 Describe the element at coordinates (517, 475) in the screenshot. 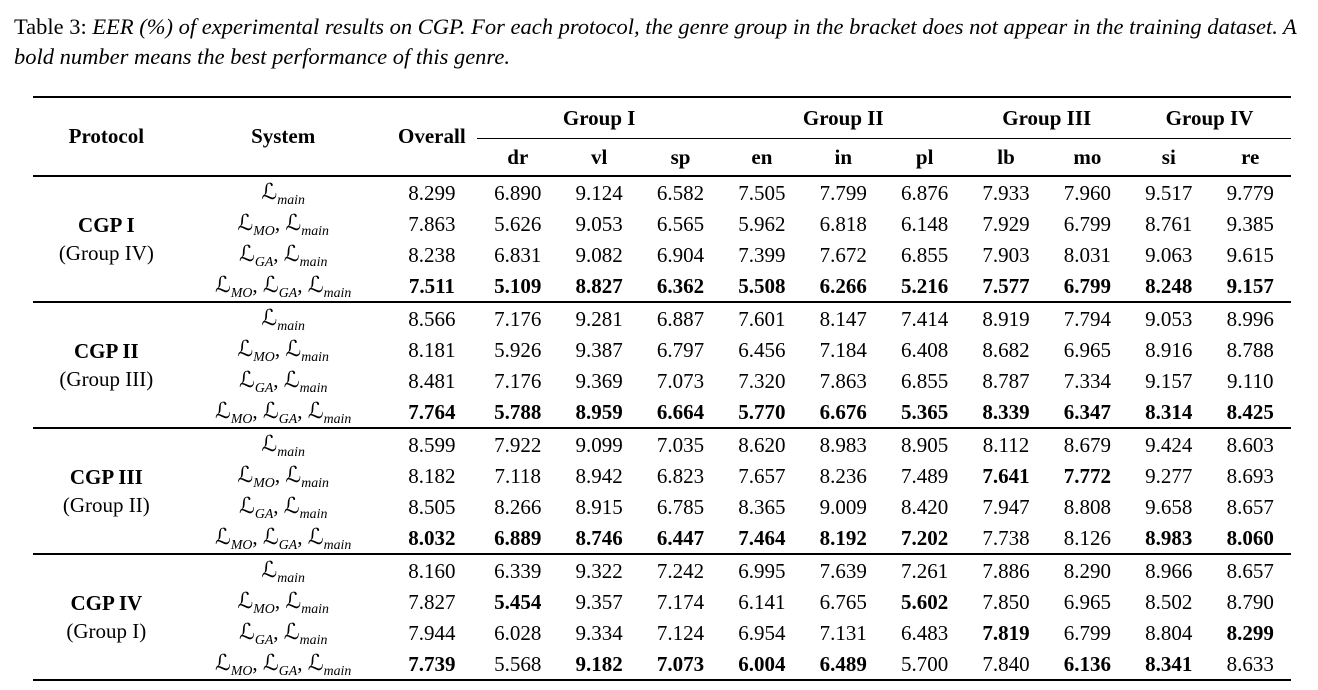

I see `genre-eer-value: 7.118` at that location.